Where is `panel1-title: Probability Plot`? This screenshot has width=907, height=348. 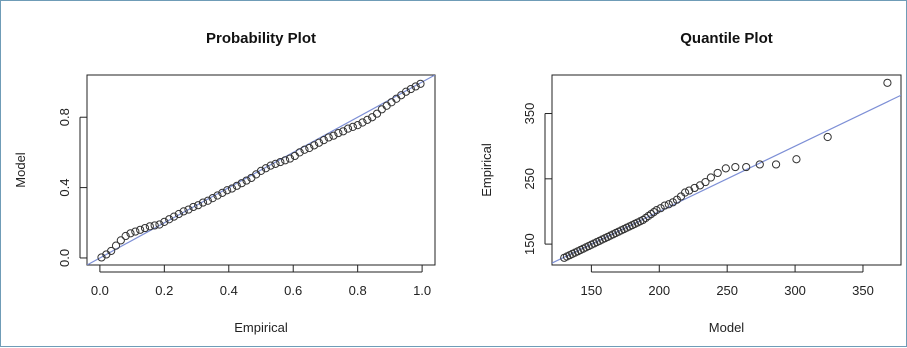
panel1-title: Probability Plot is located at coordinates (261, 38).